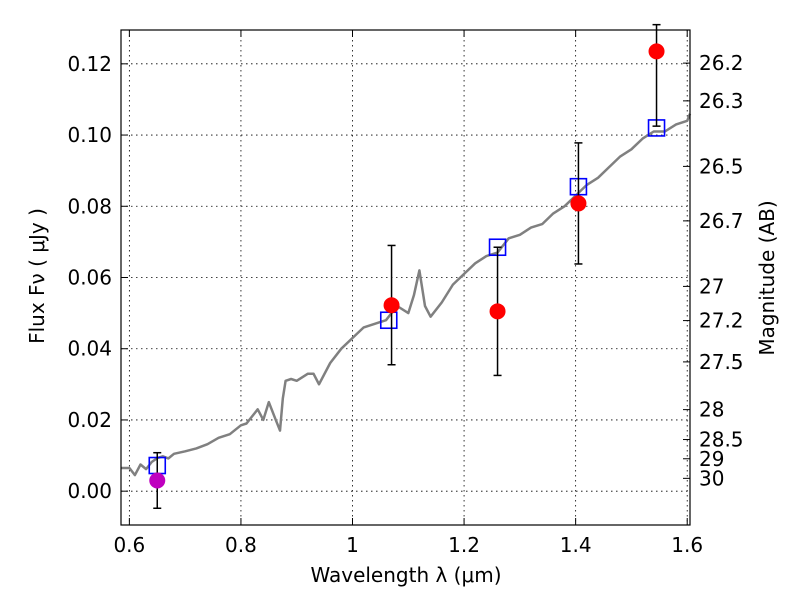 The width and height of the screenshot is (800, 600). Describe the element at coordinates (89, 491) in the screenshot. I see `y-tick-label: 0.00` at that location.